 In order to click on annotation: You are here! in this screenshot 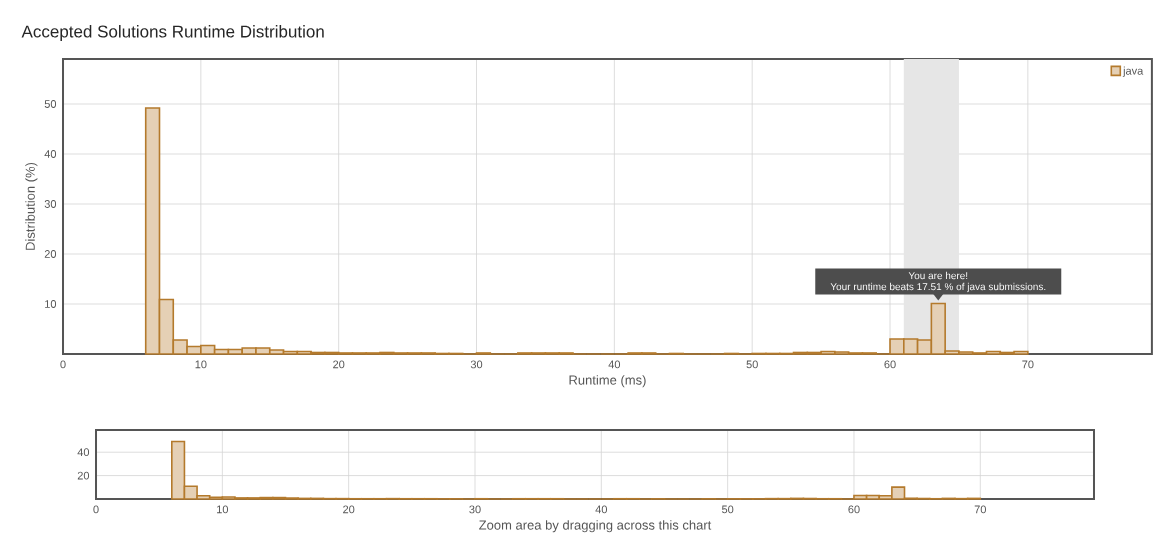, I will do `click(938, 275)`.